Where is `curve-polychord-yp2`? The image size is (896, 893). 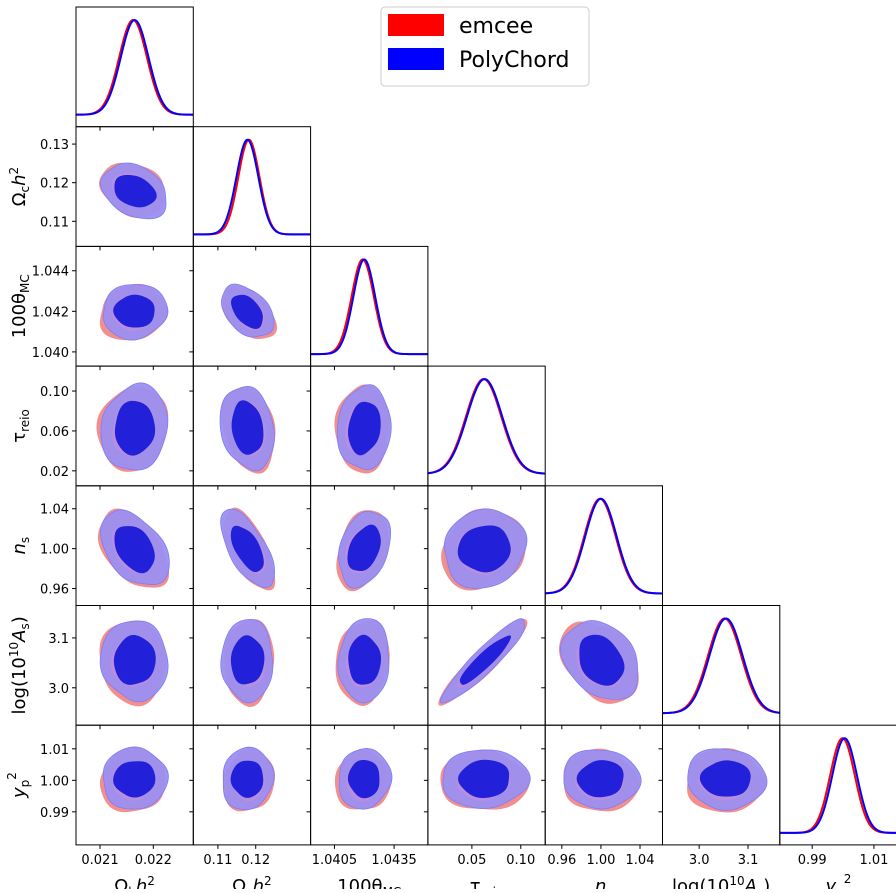 curve-polychord-yp2 is located at coordinates (837, 785).